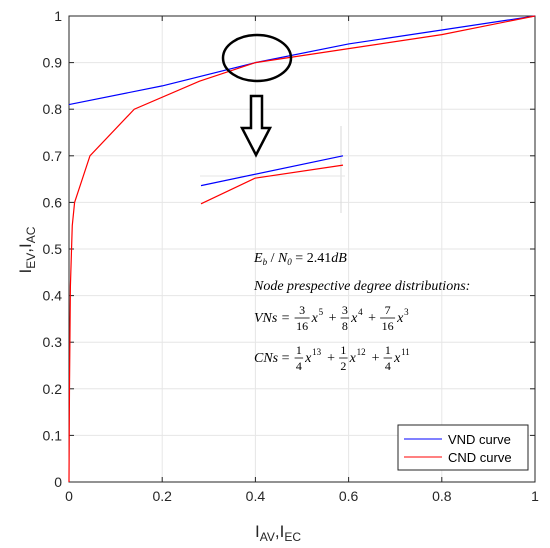 The image size is (550, 548). I want to click on vns-equals: =, so click(286, 318).